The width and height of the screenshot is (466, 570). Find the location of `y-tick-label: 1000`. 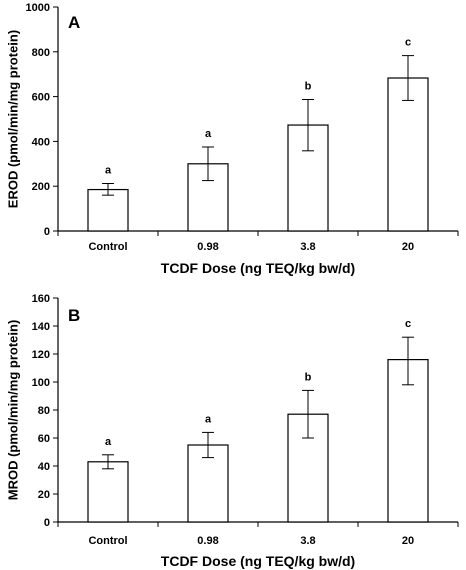

y-tick-label: 1000 is located at coordinates (38, 8).